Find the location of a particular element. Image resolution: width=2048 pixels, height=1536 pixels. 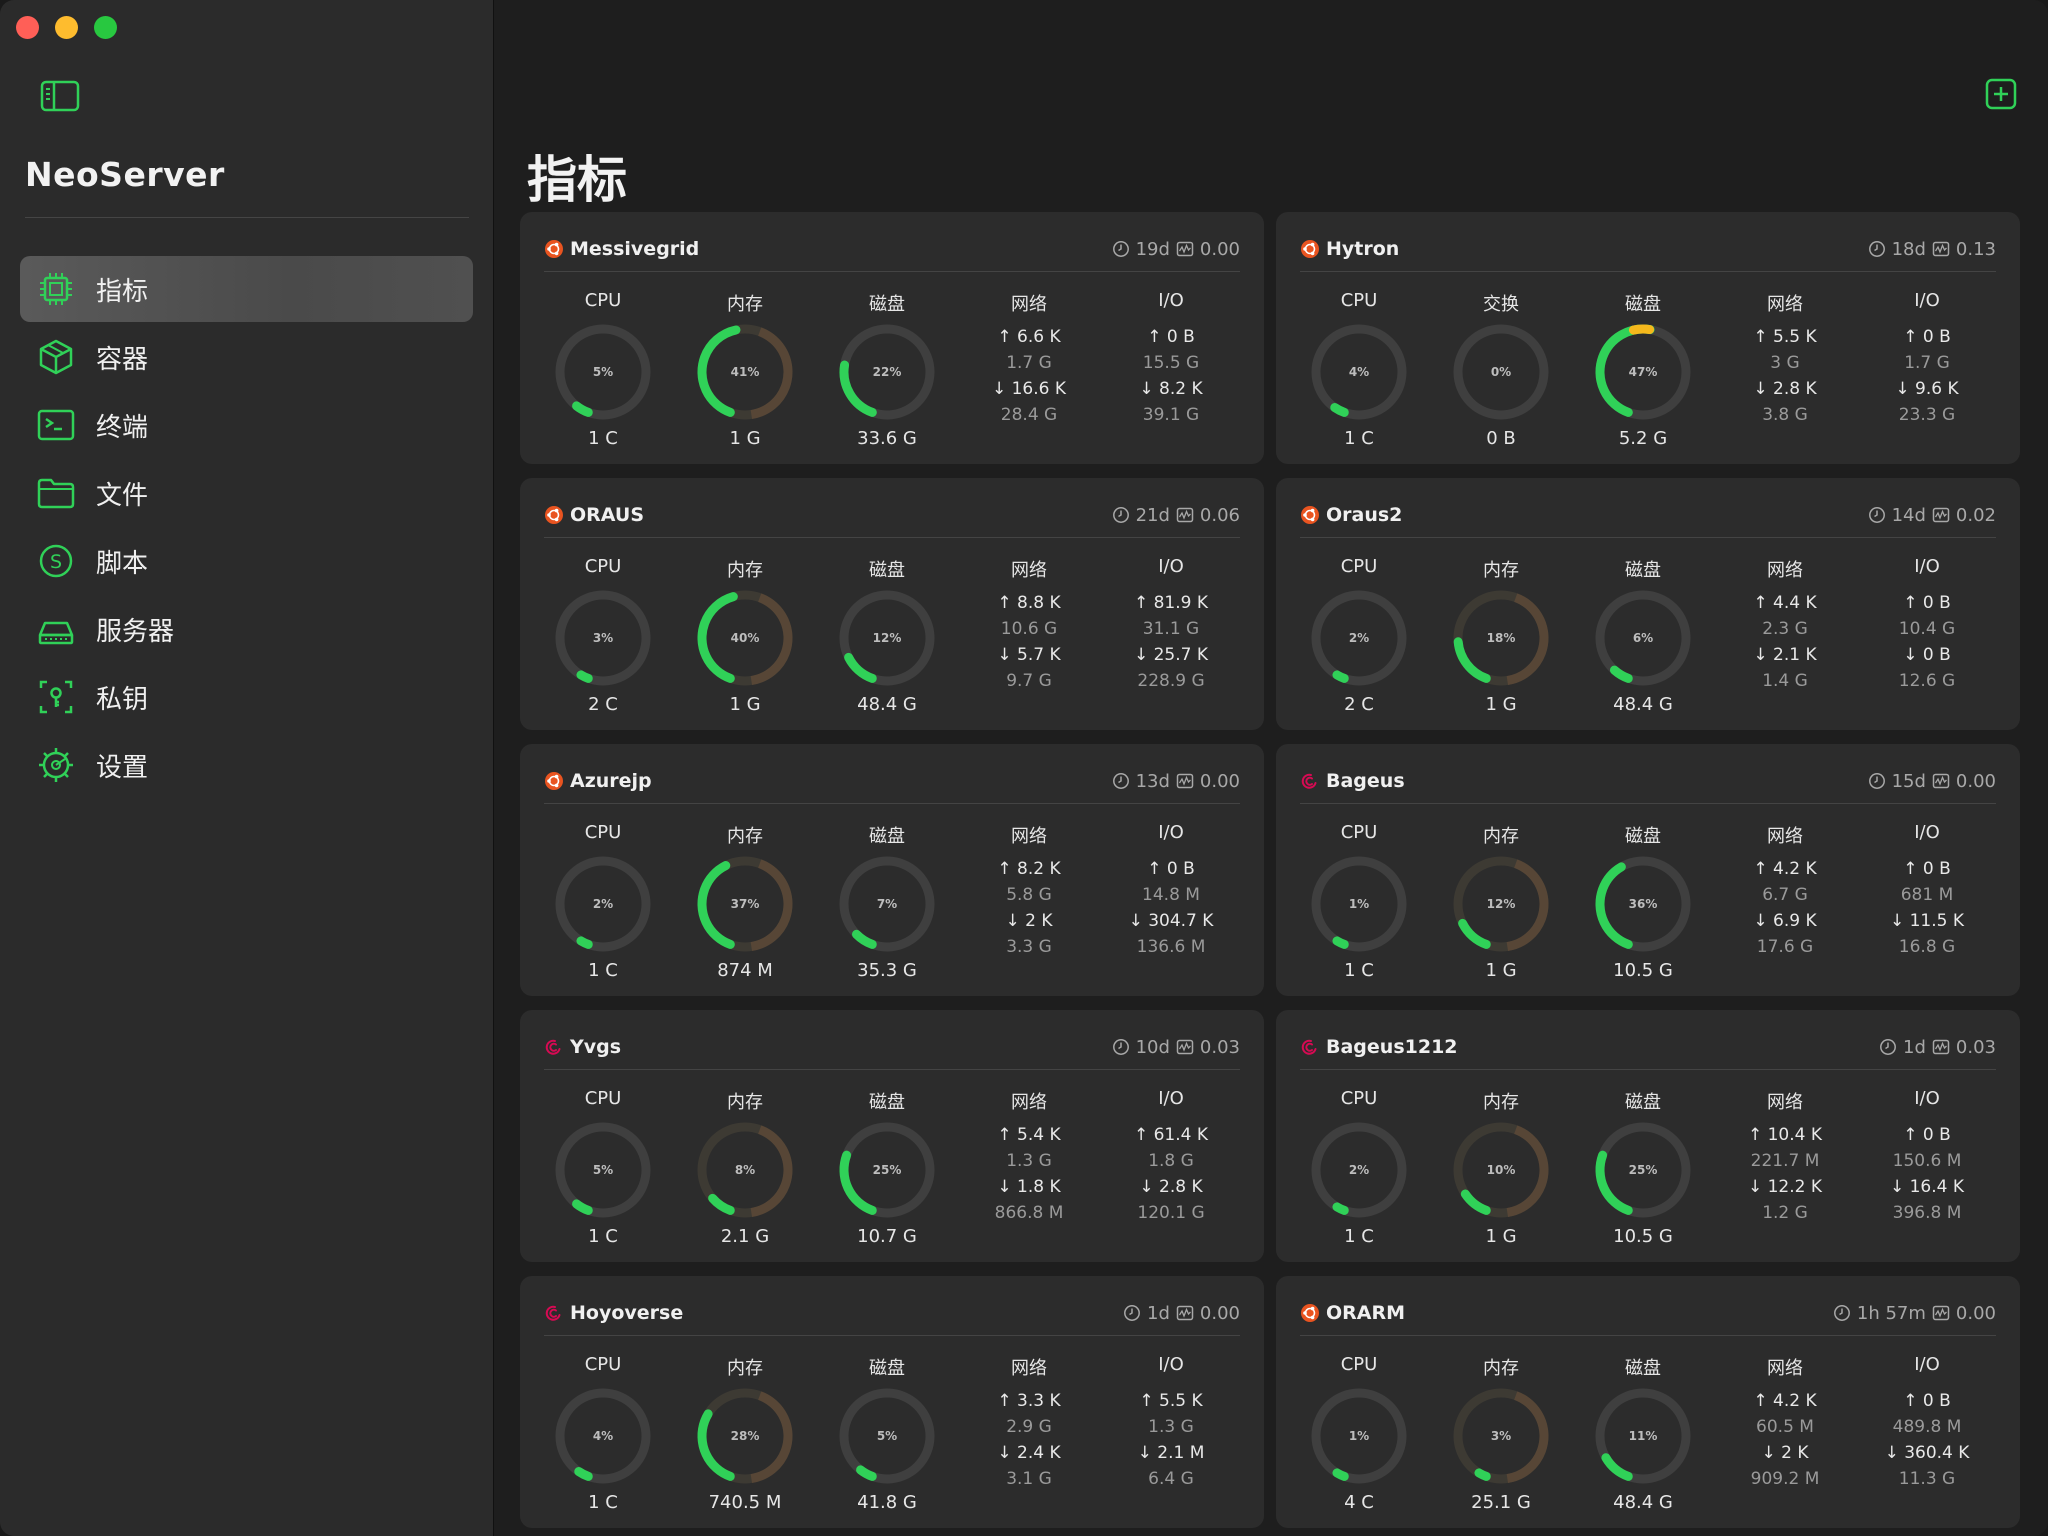

load-value: 0.00 is located at coordinates (1219, 781).